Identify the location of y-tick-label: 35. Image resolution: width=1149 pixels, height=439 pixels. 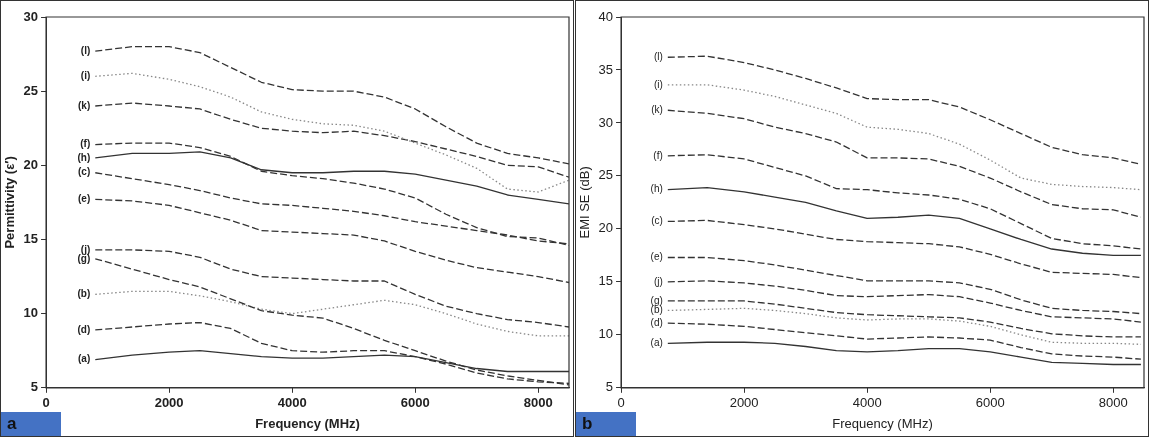
(606, 69).